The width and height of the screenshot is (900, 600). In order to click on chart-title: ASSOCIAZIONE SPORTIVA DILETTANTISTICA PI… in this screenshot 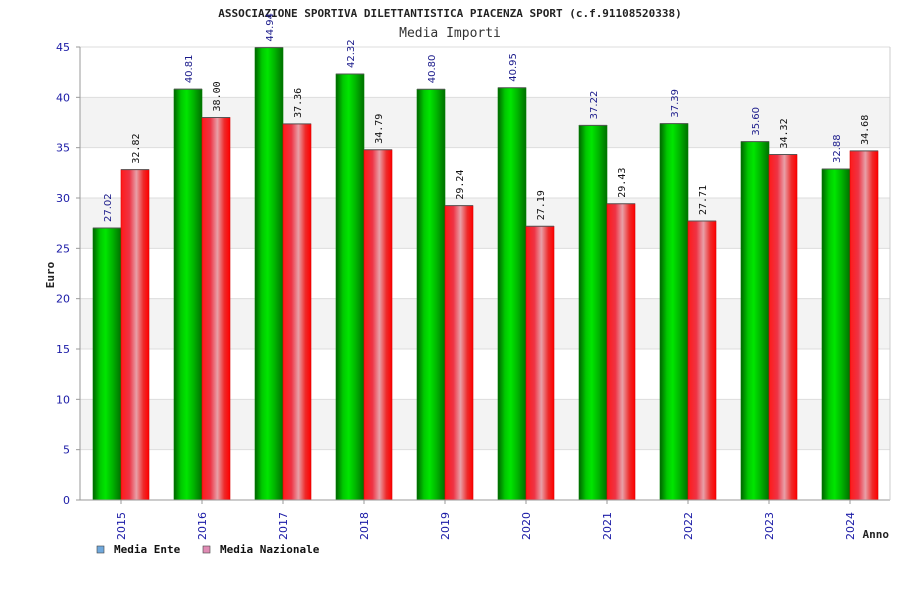, I will do `click(450, 13)`.